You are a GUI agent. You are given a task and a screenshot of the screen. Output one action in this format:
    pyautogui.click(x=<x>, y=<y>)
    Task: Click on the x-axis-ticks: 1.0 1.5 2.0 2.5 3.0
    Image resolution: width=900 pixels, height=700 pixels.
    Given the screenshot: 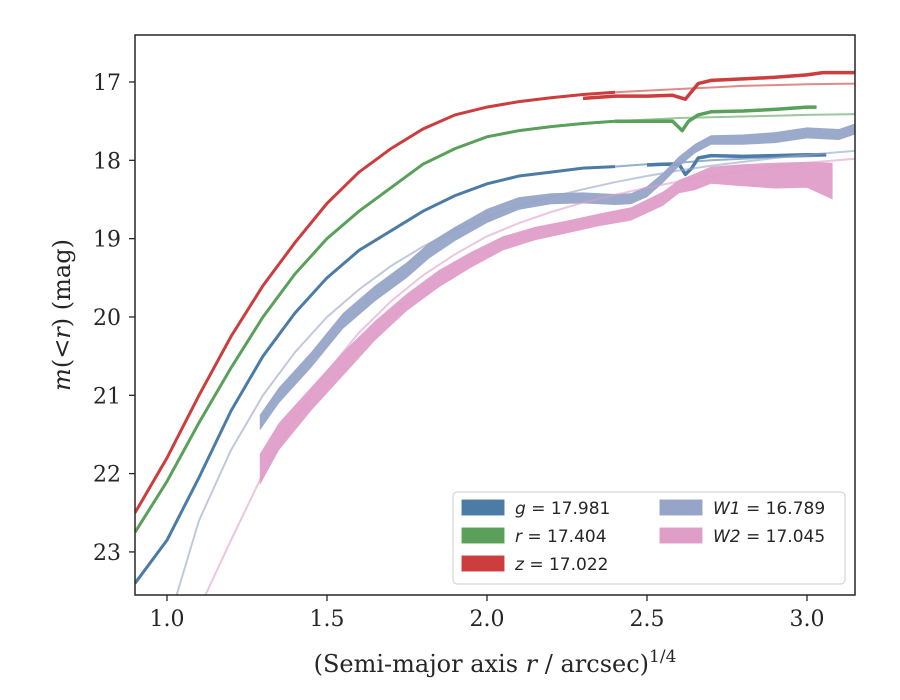 What is the action you would take?
    pyautogui.click(x=487, y=613)
    